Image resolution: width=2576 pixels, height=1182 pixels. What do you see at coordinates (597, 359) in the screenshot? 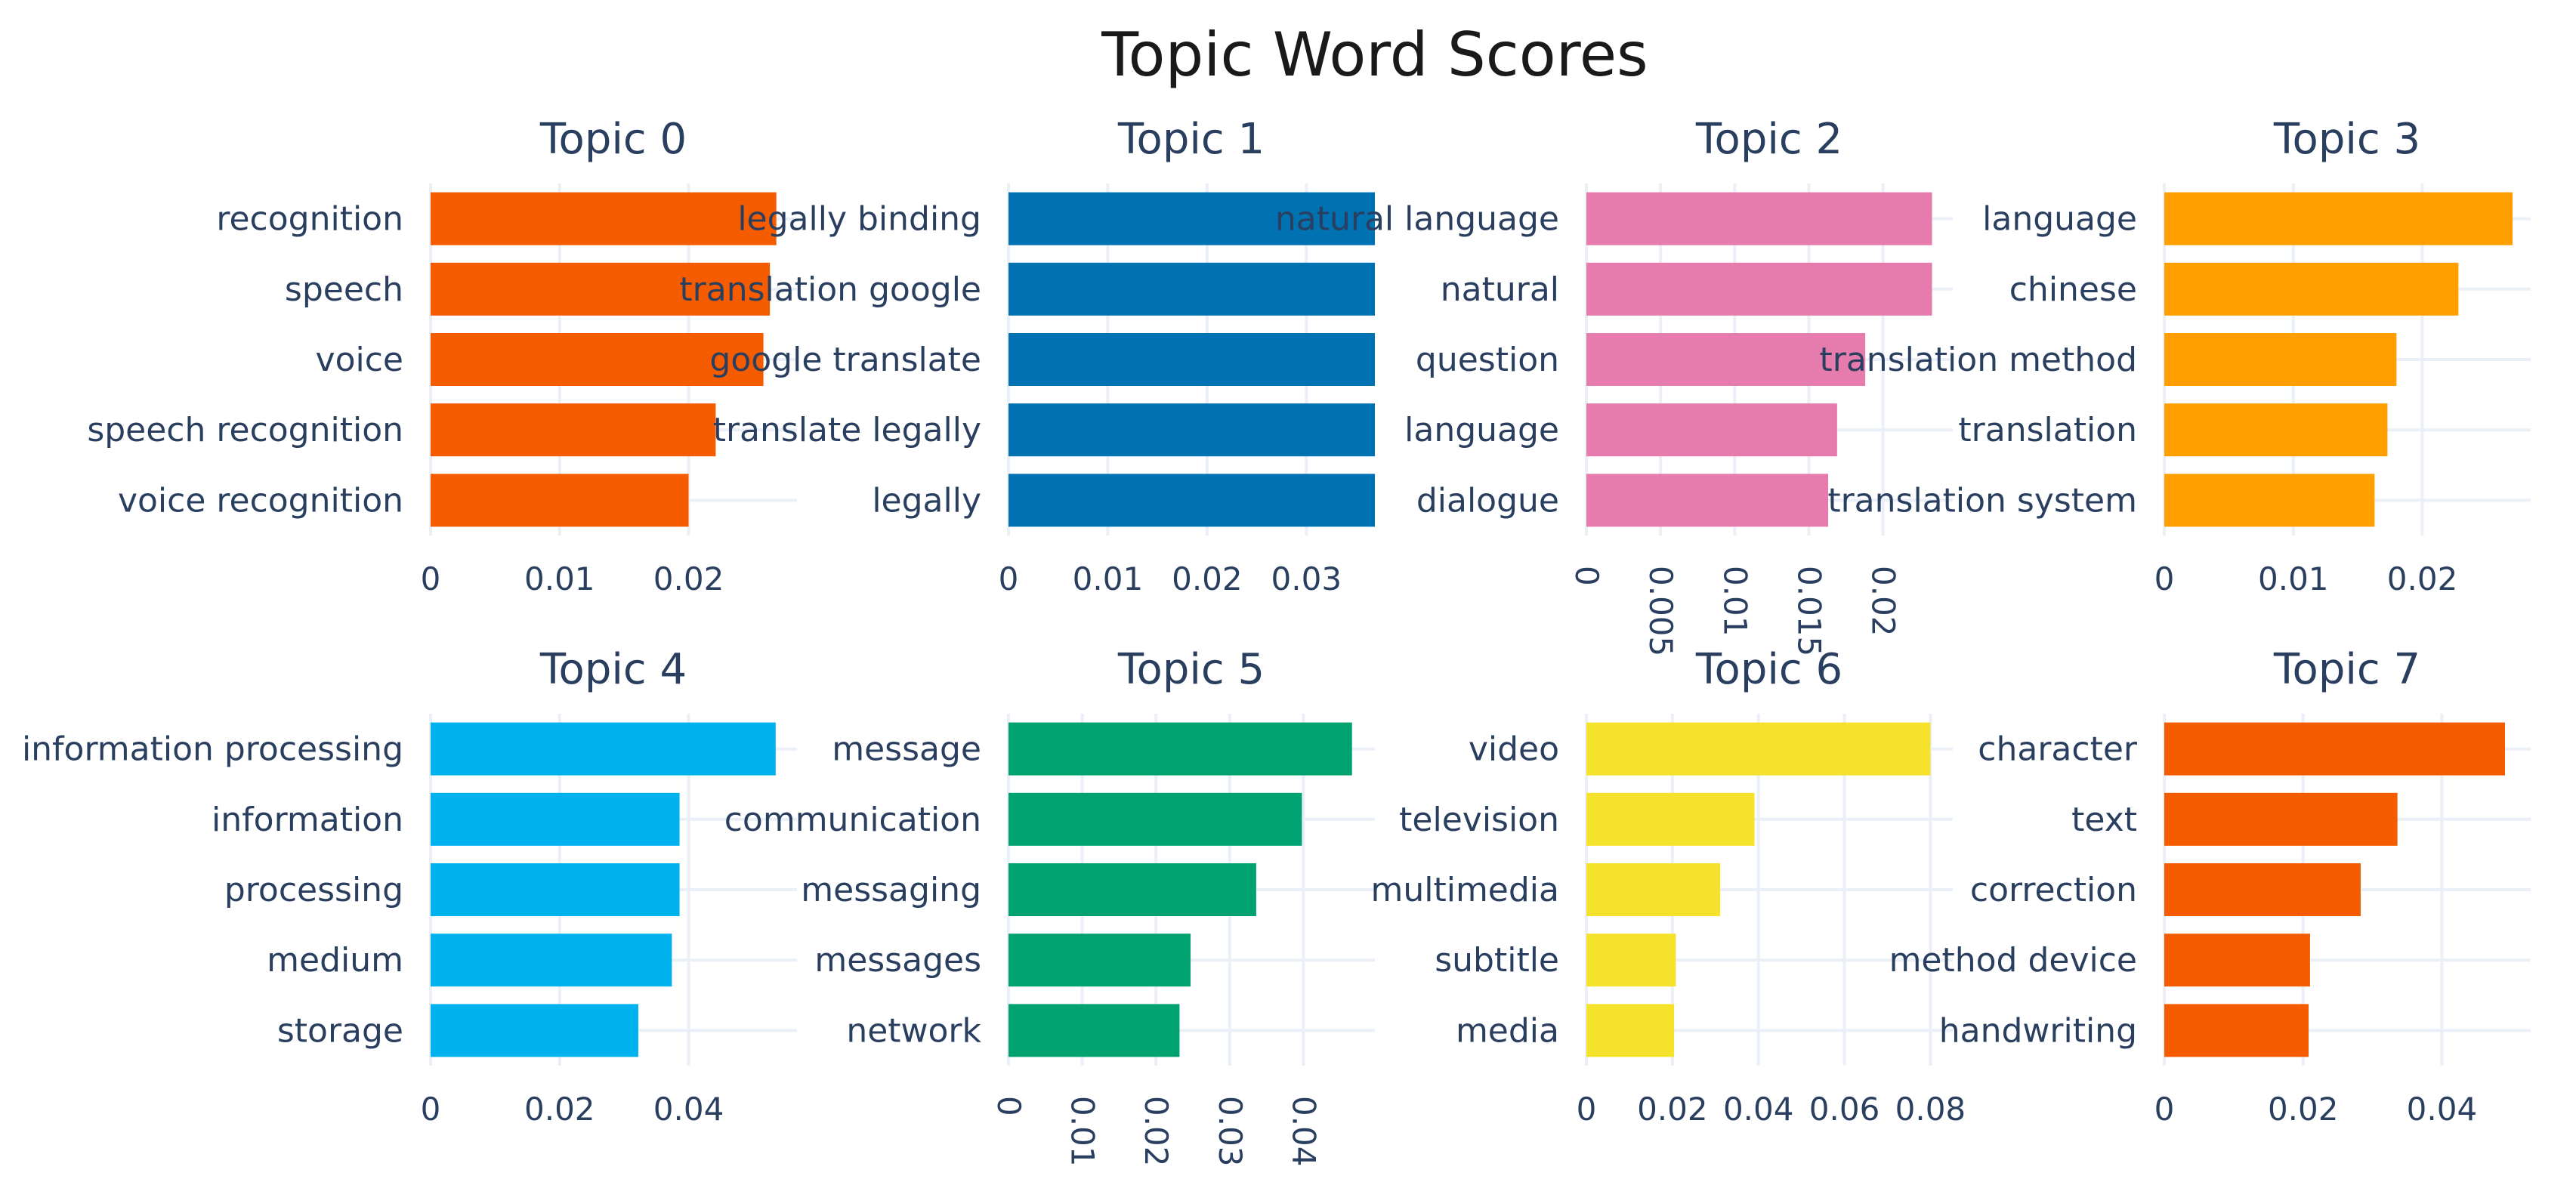
I see `bar-voice` at bounding box center [597, 359].